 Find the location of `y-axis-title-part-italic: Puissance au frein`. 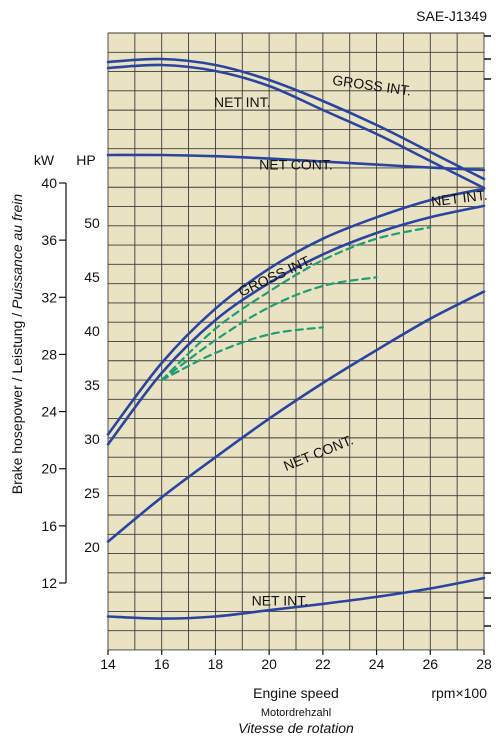

y-axis-title-part-italic: Puissance au frein is located at coordinates (17, 251).